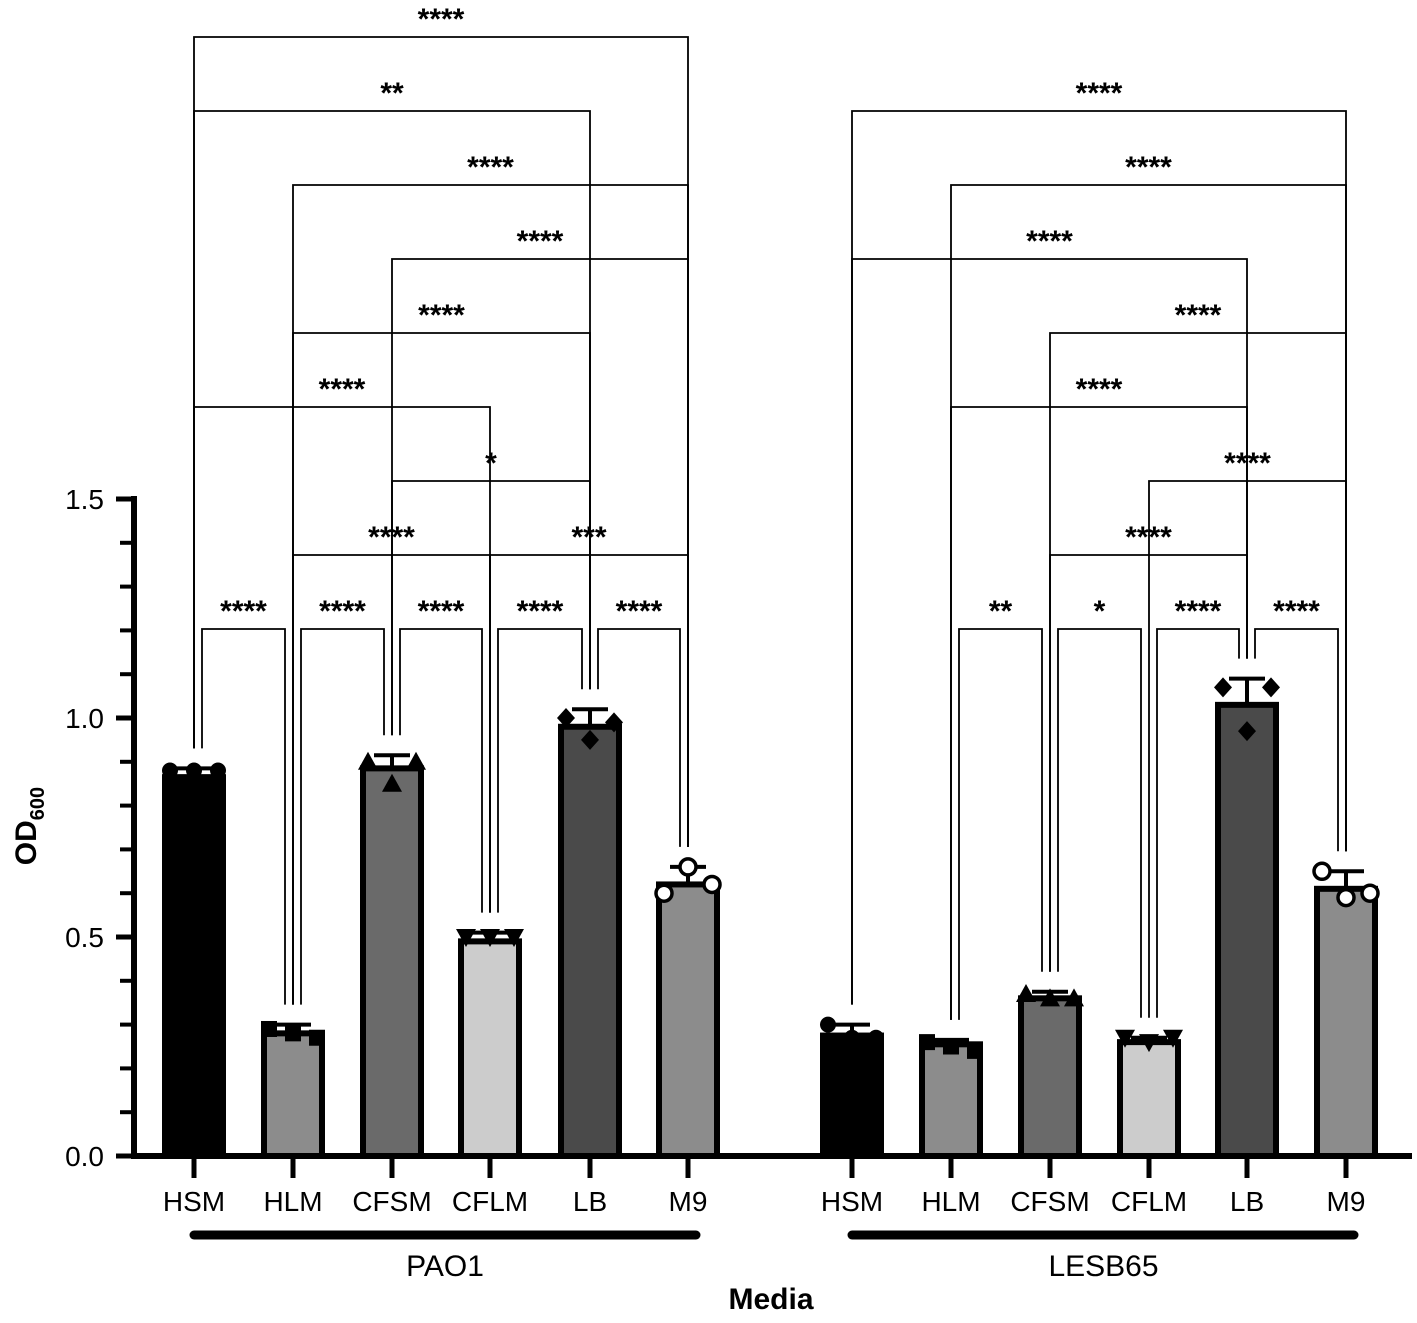  I want to click on bar-LESB65-CFLM, so click(1149, 1094).